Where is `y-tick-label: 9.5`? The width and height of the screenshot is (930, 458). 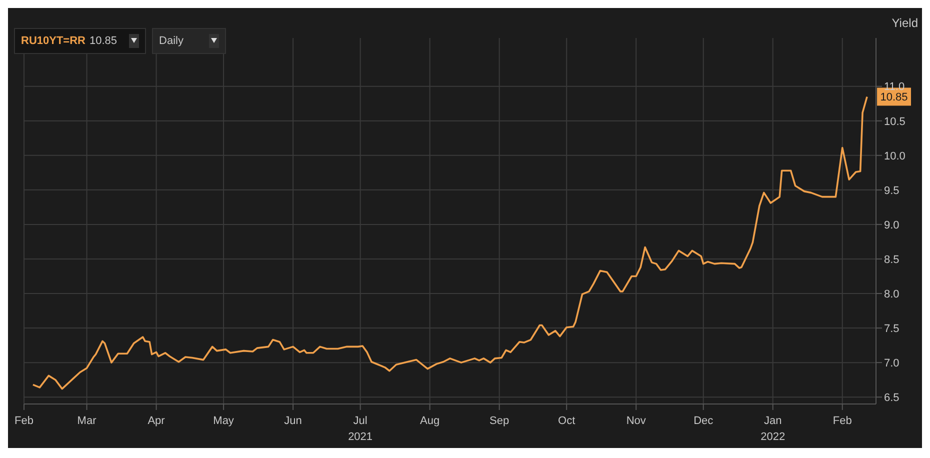
y-tick-label: 9.5 is located at coordinates (892, 190).